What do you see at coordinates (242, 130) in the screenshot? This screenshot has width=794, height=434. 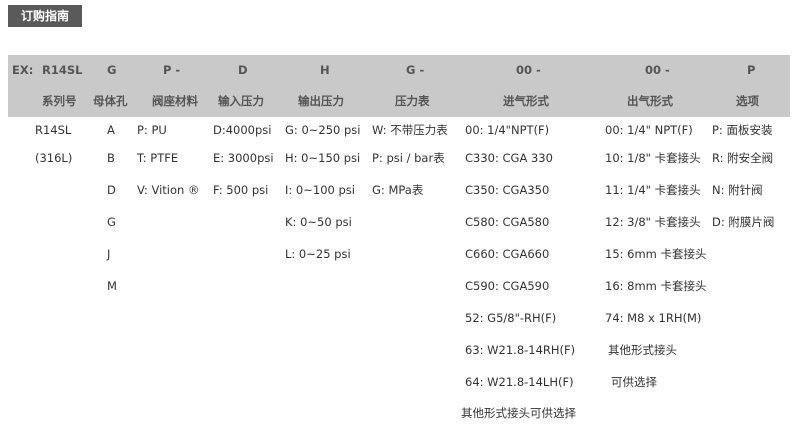 I see `option-item: D:4000psi` at bounding box center [242, 130].